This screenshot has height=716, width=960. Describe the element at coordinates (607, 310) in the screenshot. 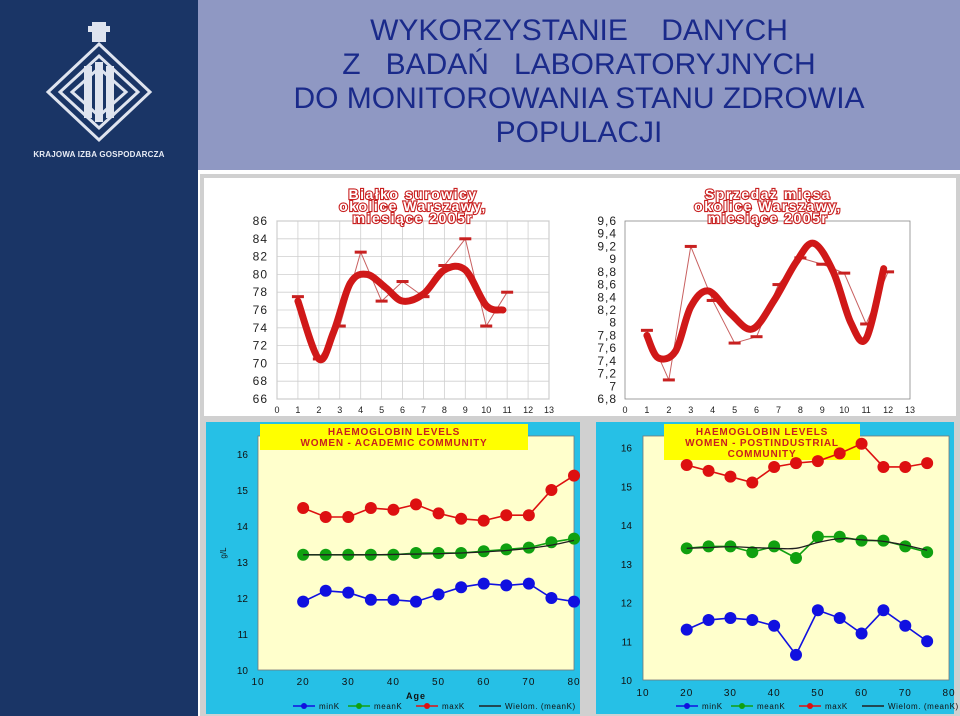

I see `y-tick-label: 8,2` at that location.